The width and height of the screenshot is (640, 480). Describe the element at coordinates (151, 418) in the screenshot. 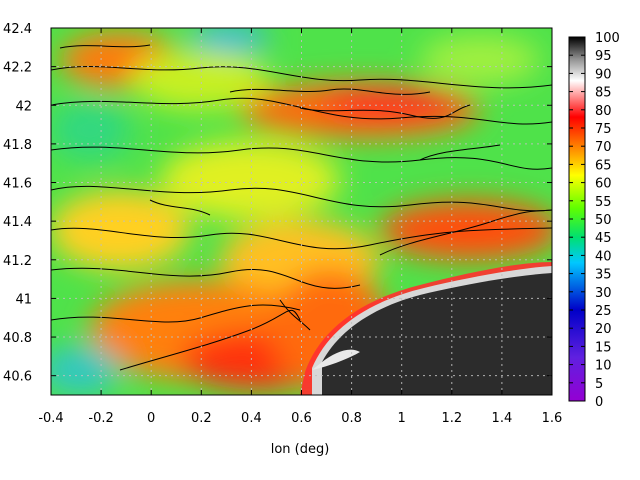

I see `x-tick-label: 0` at that location.